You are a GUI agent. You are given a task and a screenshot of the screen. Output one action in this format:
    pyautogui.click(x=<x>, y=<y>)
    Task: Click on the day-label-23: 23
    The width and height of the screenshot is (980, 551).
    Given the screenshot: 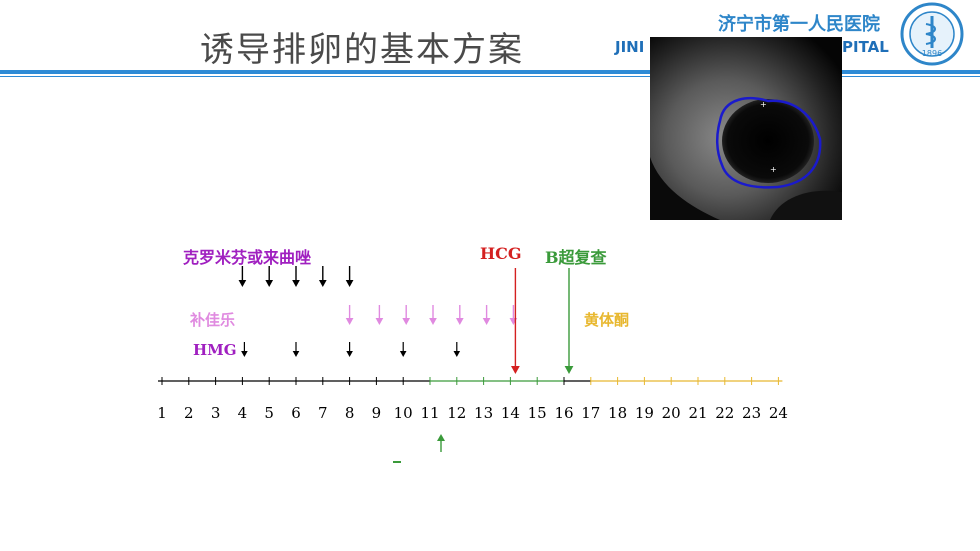 What is the action you would take?
    pyautogui.click(x=751, y=413)
    